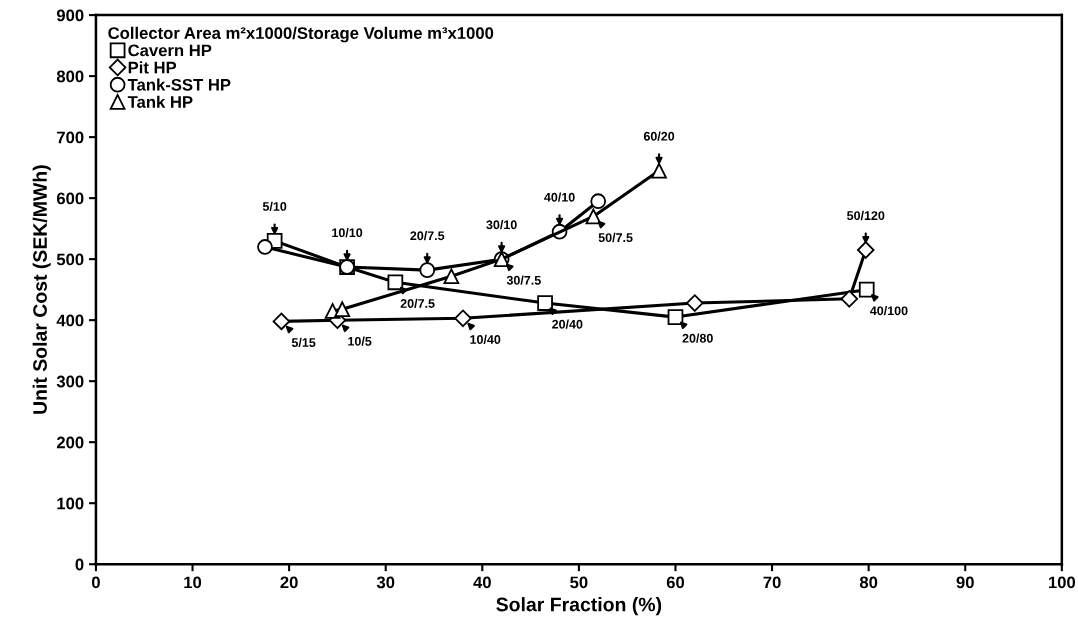  What do you see at coordinates (868, 582) in the screenshot?
I see `x-tick-label: 80` at bounding box center [868, 582].